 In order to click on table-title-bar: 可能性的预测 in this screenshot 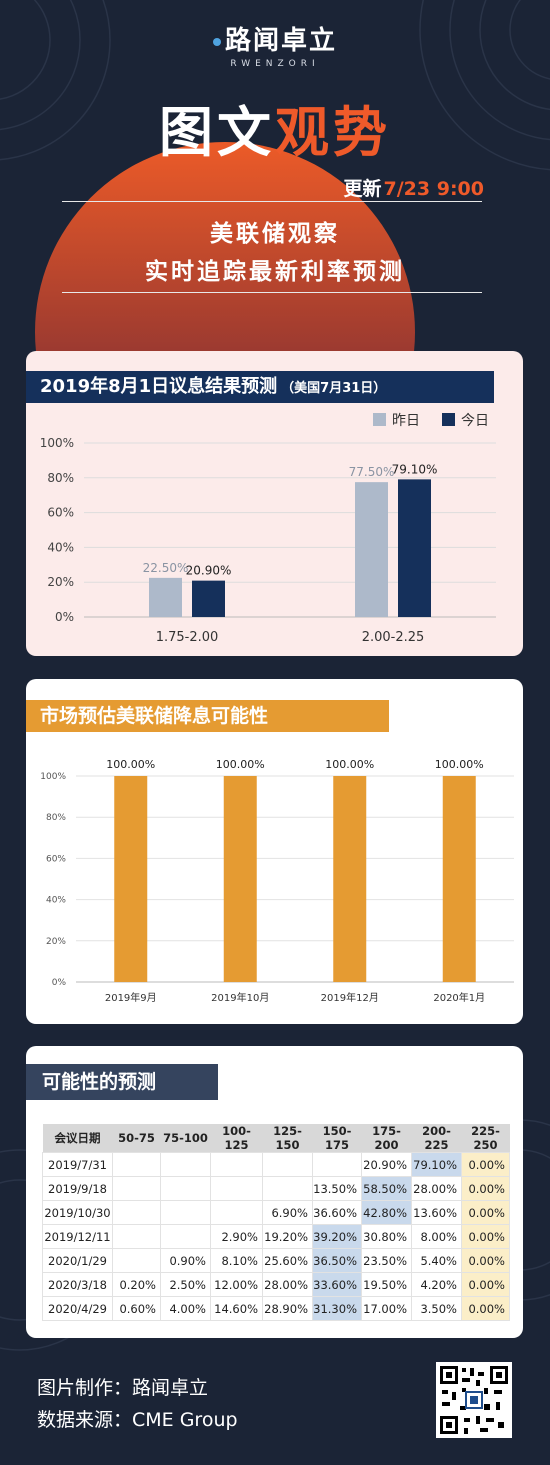, I will do `click(122, 1082)`.